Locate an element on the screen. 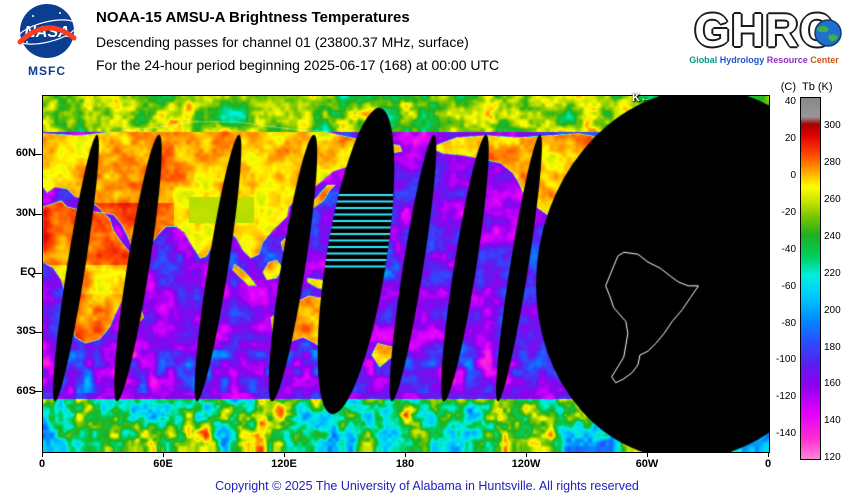  c-tick-n140: -140 is located at coordinates (785, 433).